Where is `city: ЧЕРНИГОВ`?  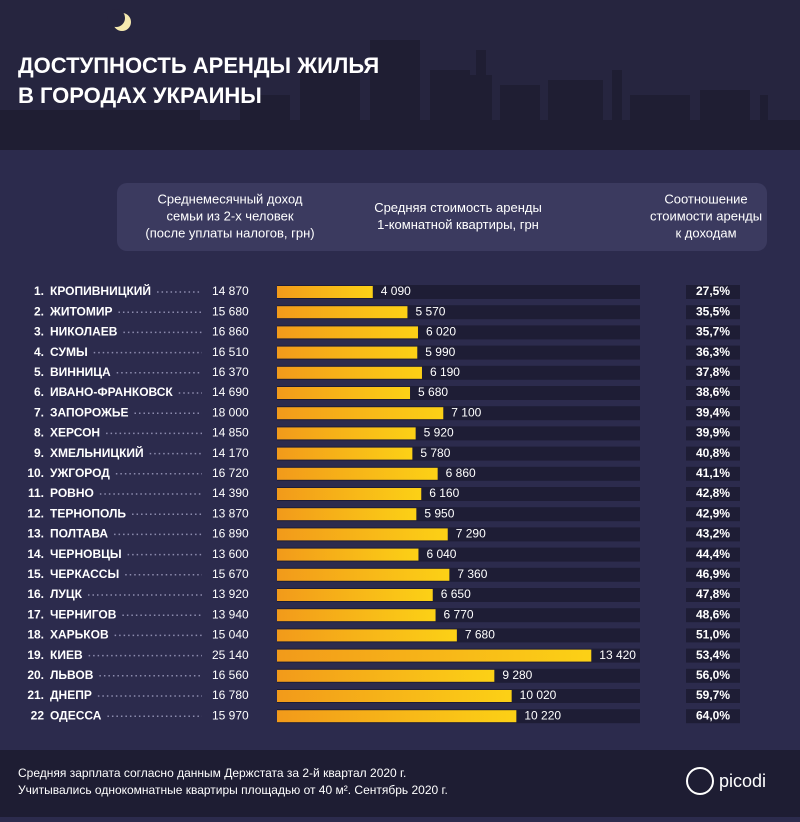 city: ЧЕРНИГОВ is located at coordinates (83, 614).